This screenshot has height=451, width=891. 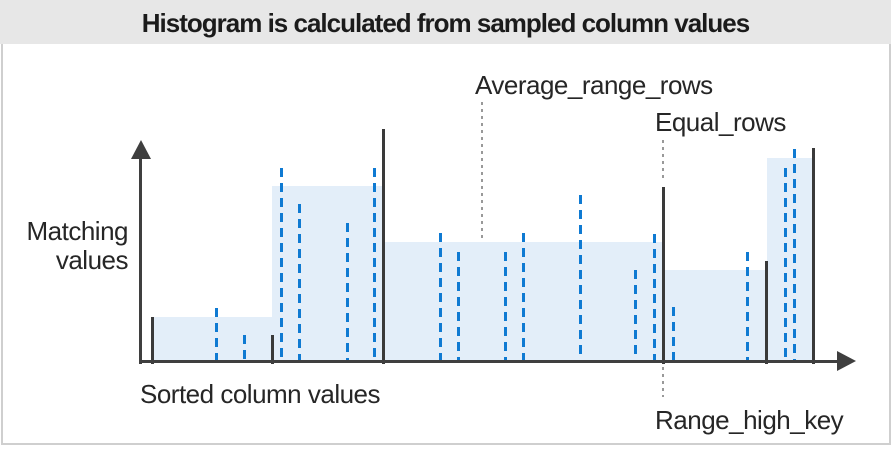 What do you see at coordinates (77, 231) in the screenshot?
I see `y-axis-label-line1: Matching` at bounding box center [77, 231].